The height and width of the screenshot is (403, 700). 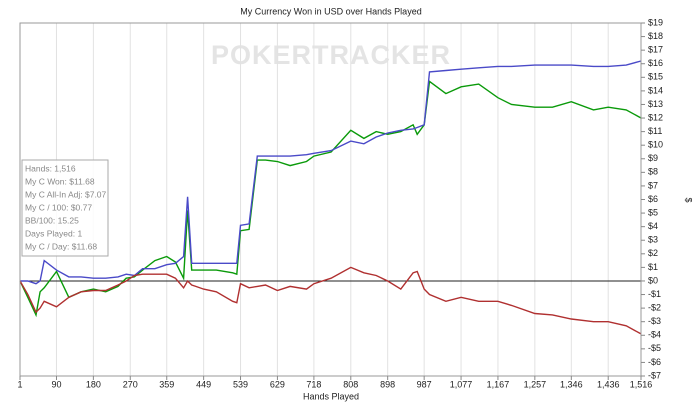 I want to click on x-tick-label: 1,516, so click(x=641, y=384).